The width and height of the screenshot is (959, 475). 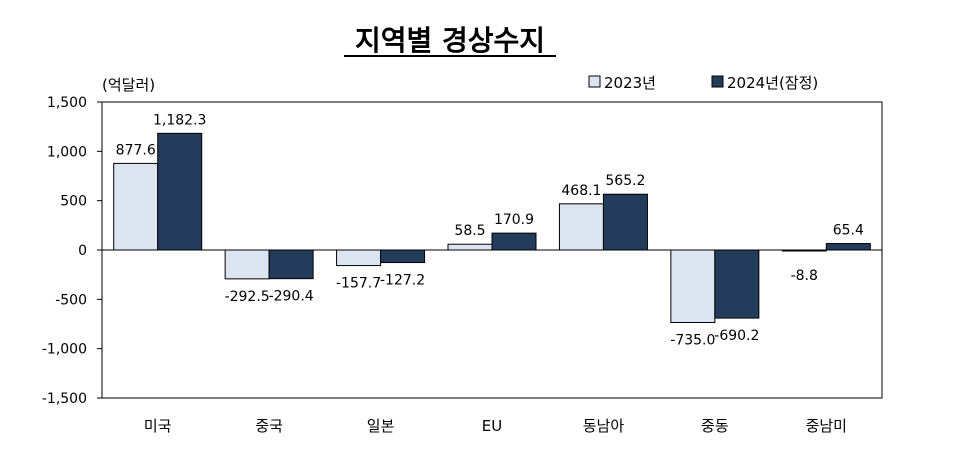 What do you see at coordinates (625, 181) in the screenshot?
I see `data-label: 565.2` at bounding box center [625, 181].